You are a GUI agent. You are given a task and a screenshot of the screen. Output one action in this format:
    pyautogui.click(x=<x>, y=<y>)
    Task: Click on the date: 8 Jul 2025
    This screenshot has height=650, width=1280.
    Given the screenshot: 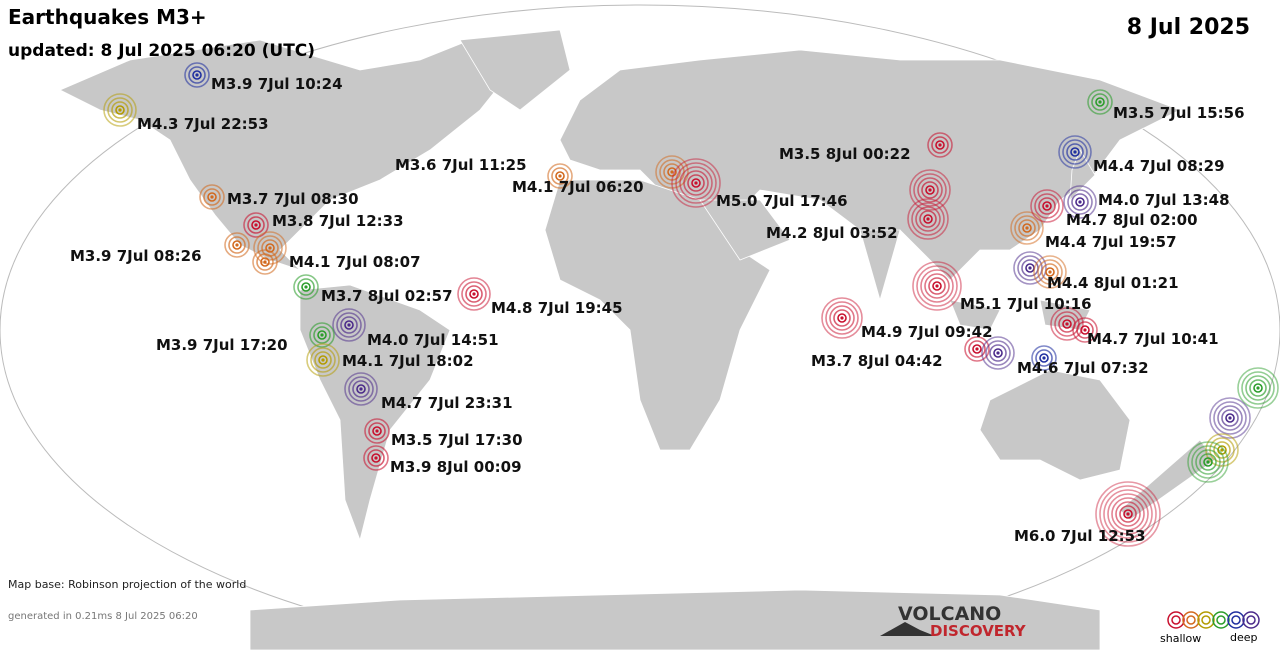 What is the action you would take?
    pyautogui.click(x=1188, y=27)
    